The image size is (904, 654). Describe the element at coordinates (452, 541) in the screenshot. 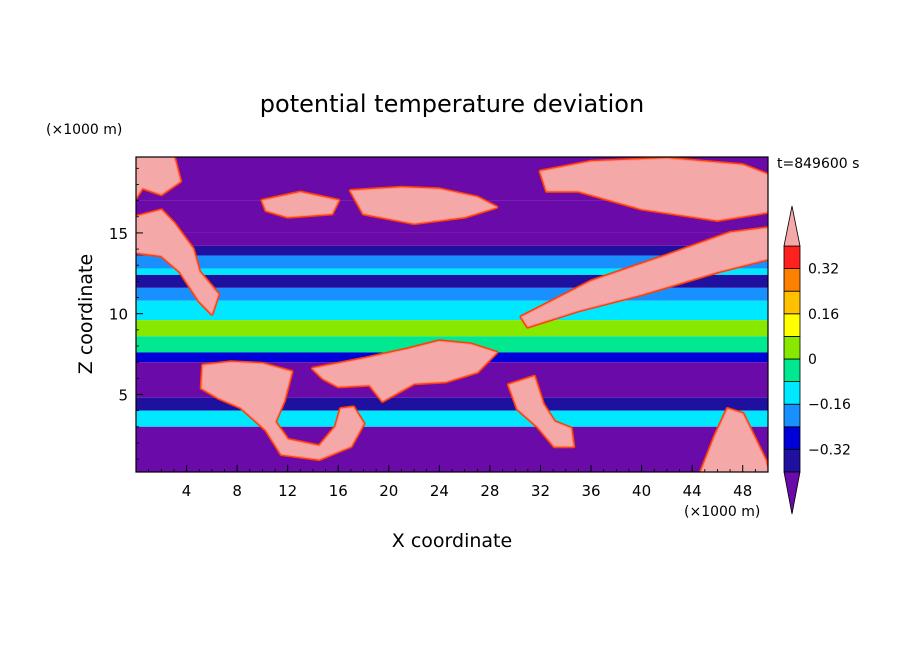

I see `x-axis-label: X coordinate` at that location.